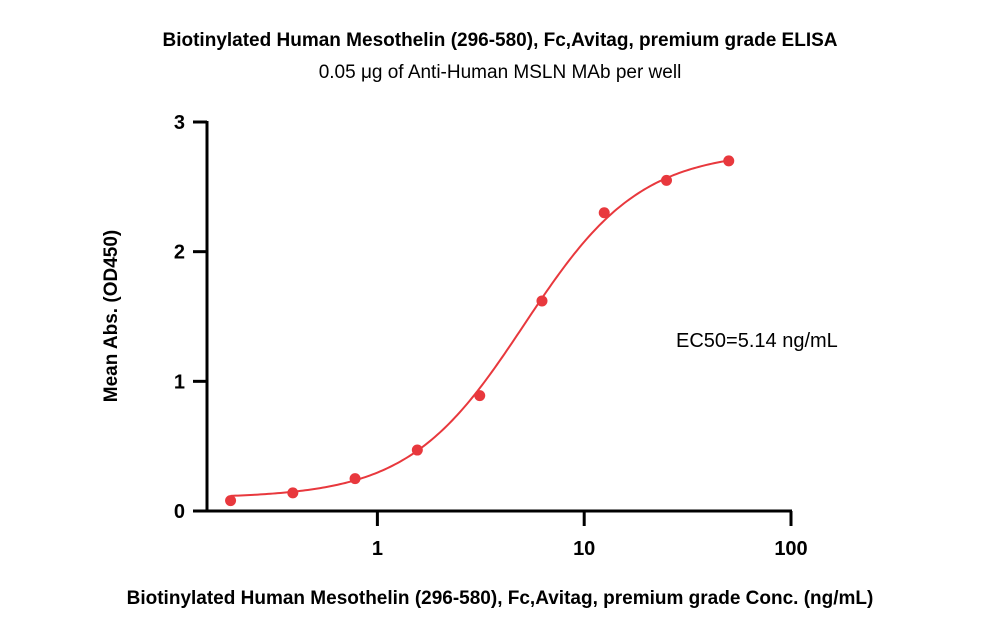  I want to click on x-tick-label: 1, so click(377, 549).